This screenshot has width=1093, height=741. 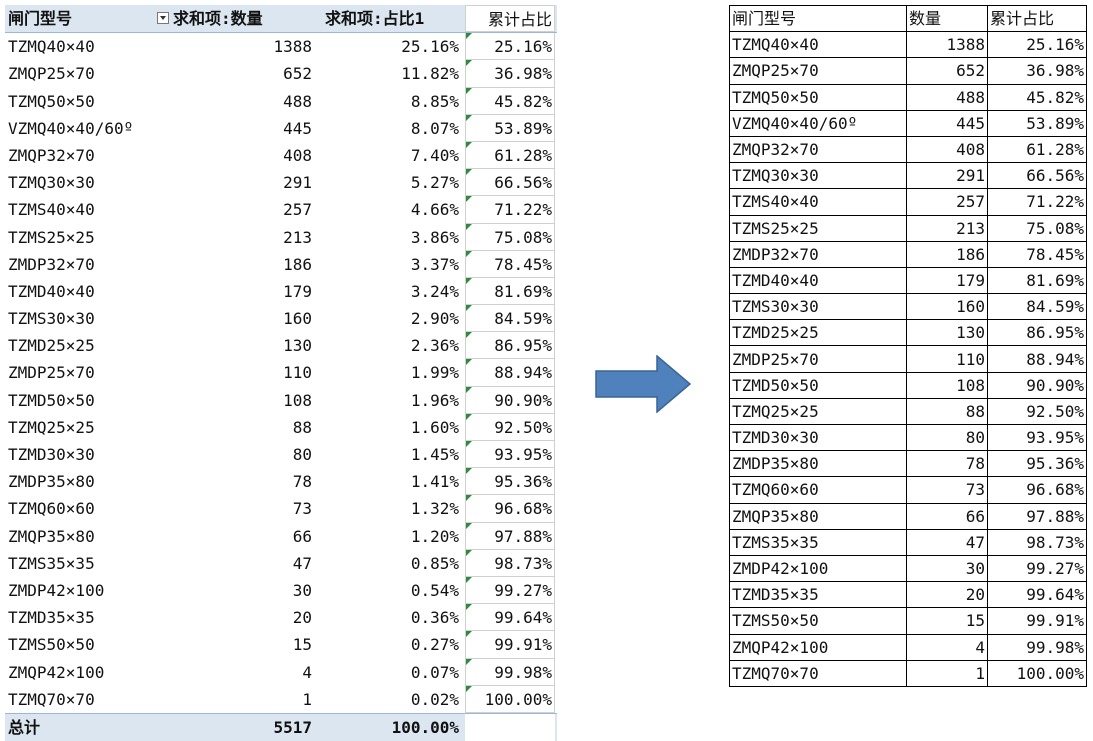 I want to click on pivot-cell-qty: 80, so click(x=302, y=454).